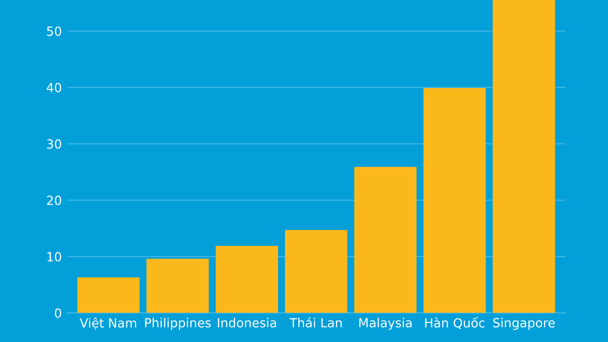 The width and height of the screenshot is (608, 342). What do you see at coordinates (247, 323) in the screenshot?
I see `x-tick-label: Indonesia` at bounding box center [247, 323].